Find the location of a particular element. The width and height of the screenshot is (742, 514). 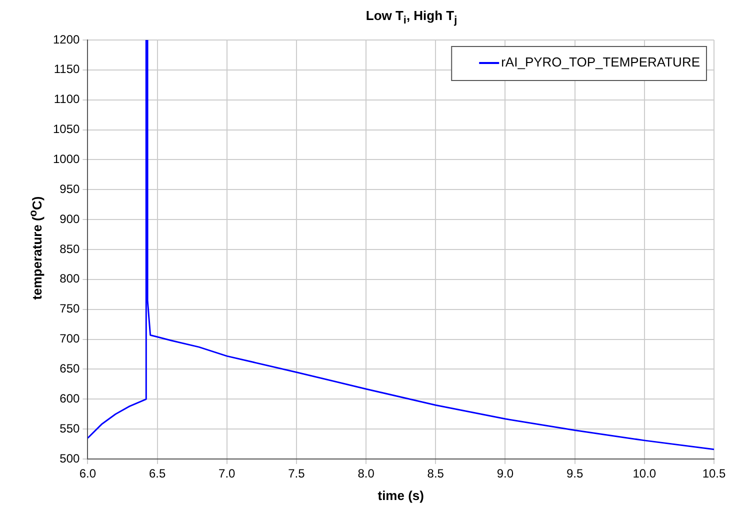

x-tick-label: 7.5 is located at coordinates (297, 473).